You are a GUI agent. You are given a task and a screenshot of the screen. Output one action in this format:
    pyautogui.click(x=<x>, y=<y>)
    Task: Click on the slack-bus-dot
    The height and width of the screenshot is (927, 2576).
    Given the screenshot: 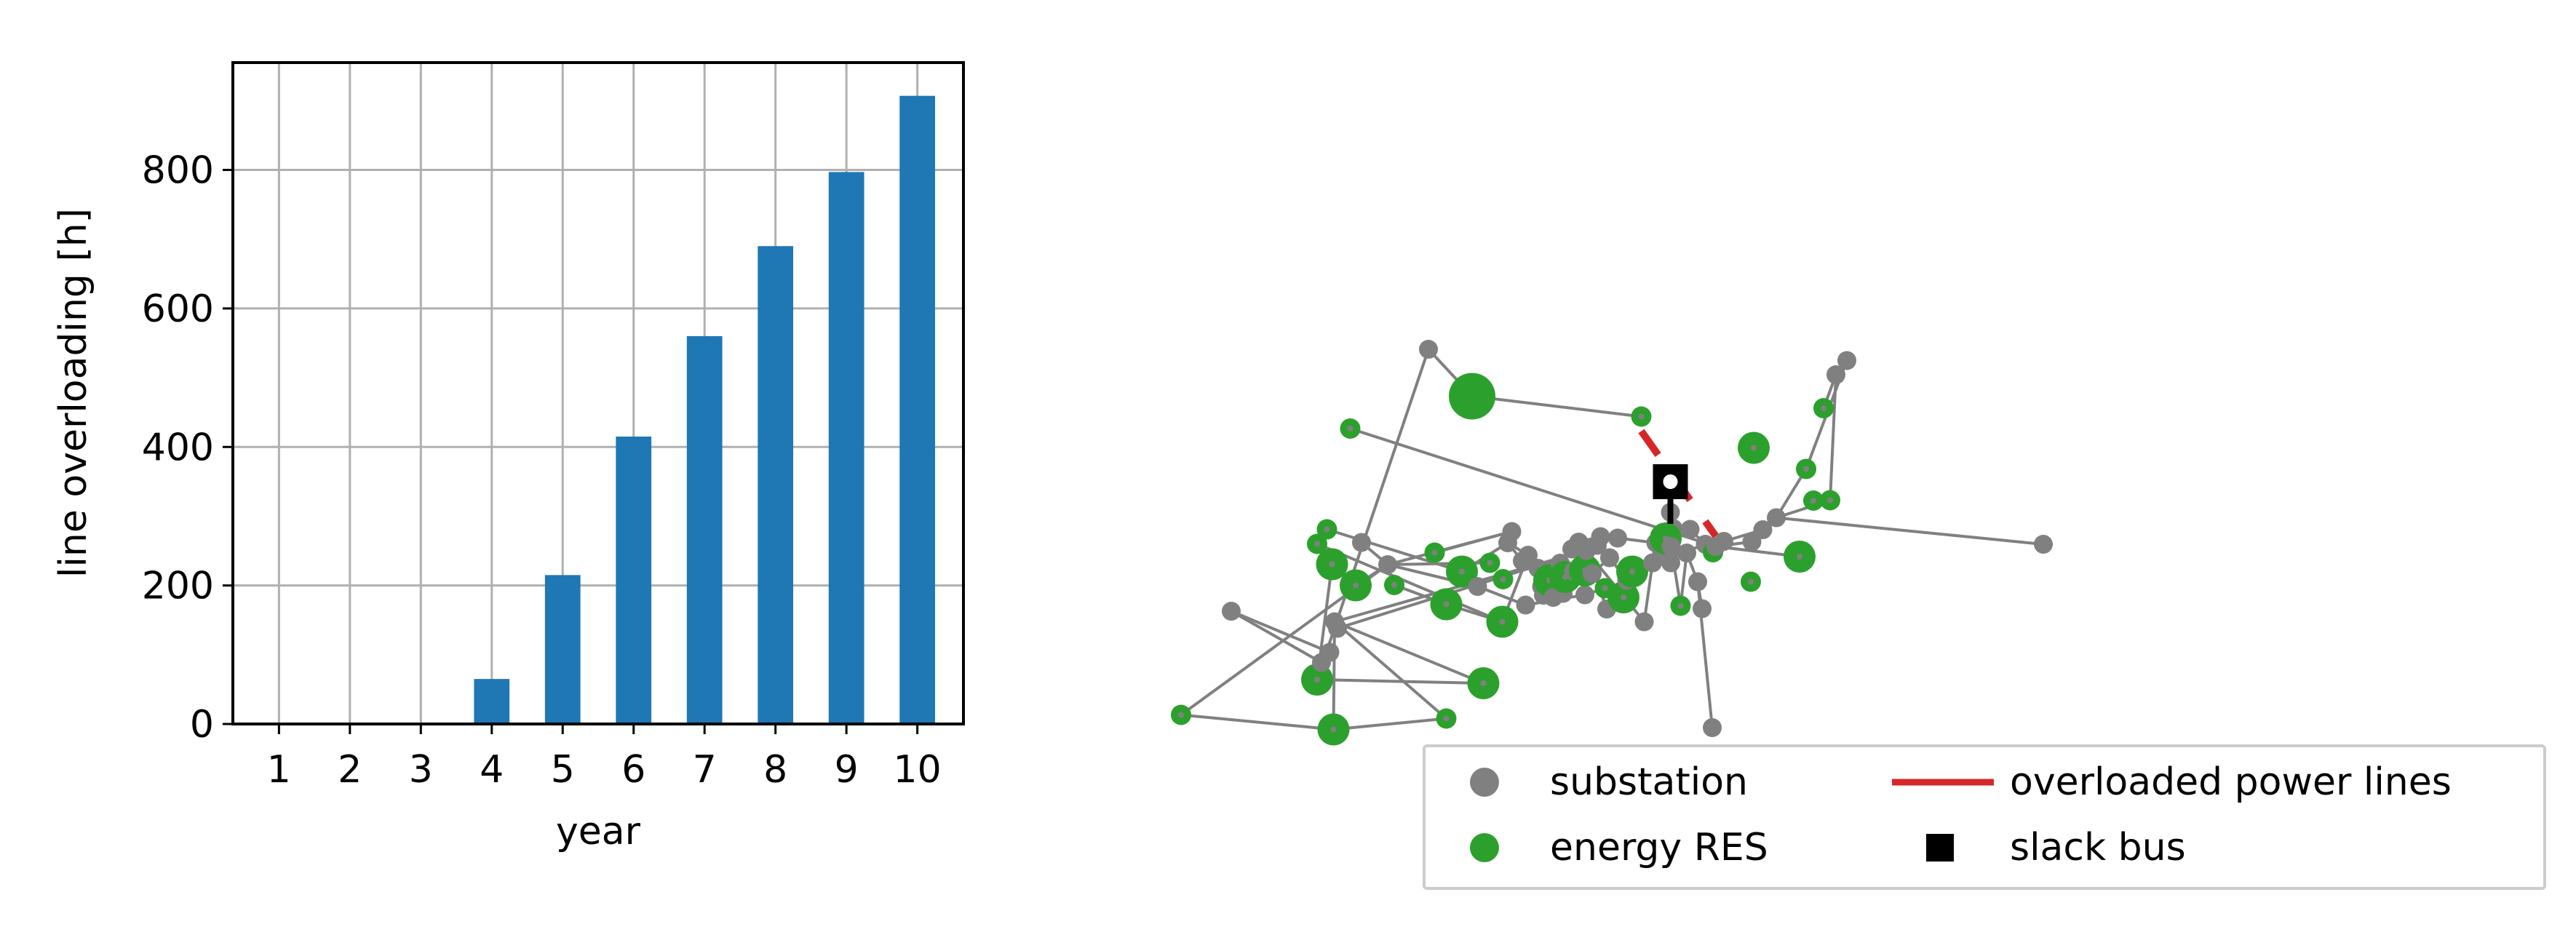 What is the action you would take?
    pyautogui.click(x=1670, y=481)
    